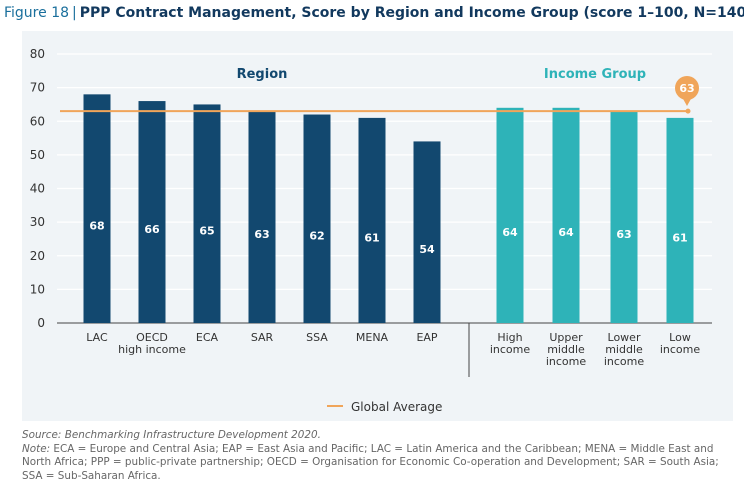 The width and height of the screenshot is (744, 493). I want to click on x-tick-label: SSA, so click(317, 337).